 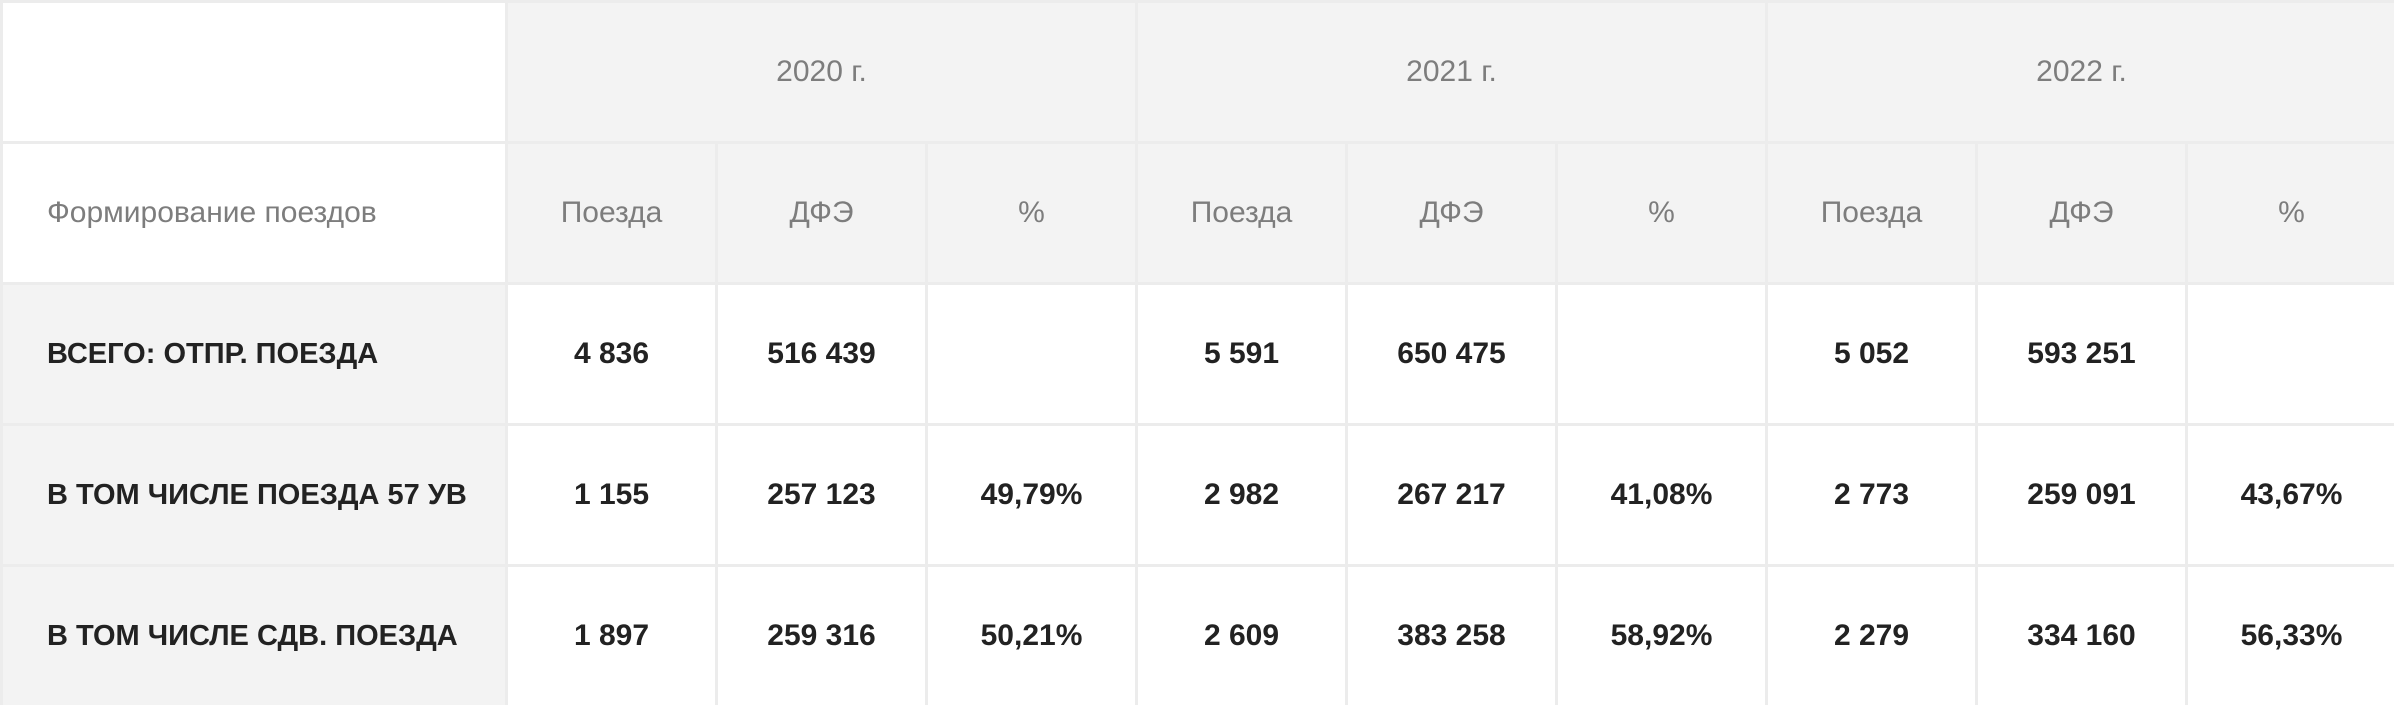 What do you see at coordinates (2081, 495) in the screenshot?
I see `table-cell: 259 091` at bounding box center [2081, 495].